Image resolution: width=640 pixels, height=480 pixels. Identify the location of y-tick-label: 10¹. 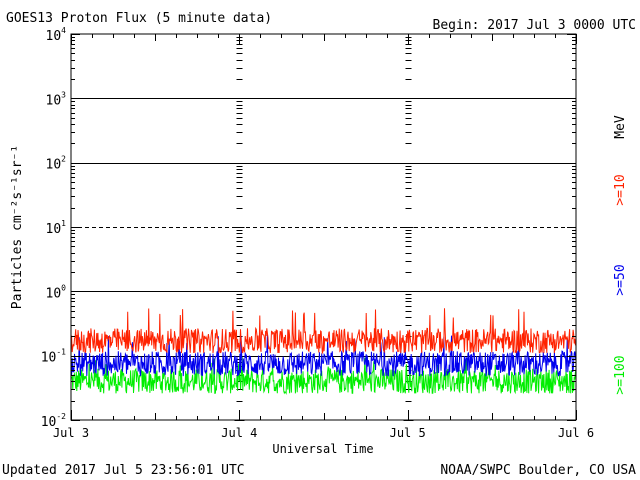
(56, 228).